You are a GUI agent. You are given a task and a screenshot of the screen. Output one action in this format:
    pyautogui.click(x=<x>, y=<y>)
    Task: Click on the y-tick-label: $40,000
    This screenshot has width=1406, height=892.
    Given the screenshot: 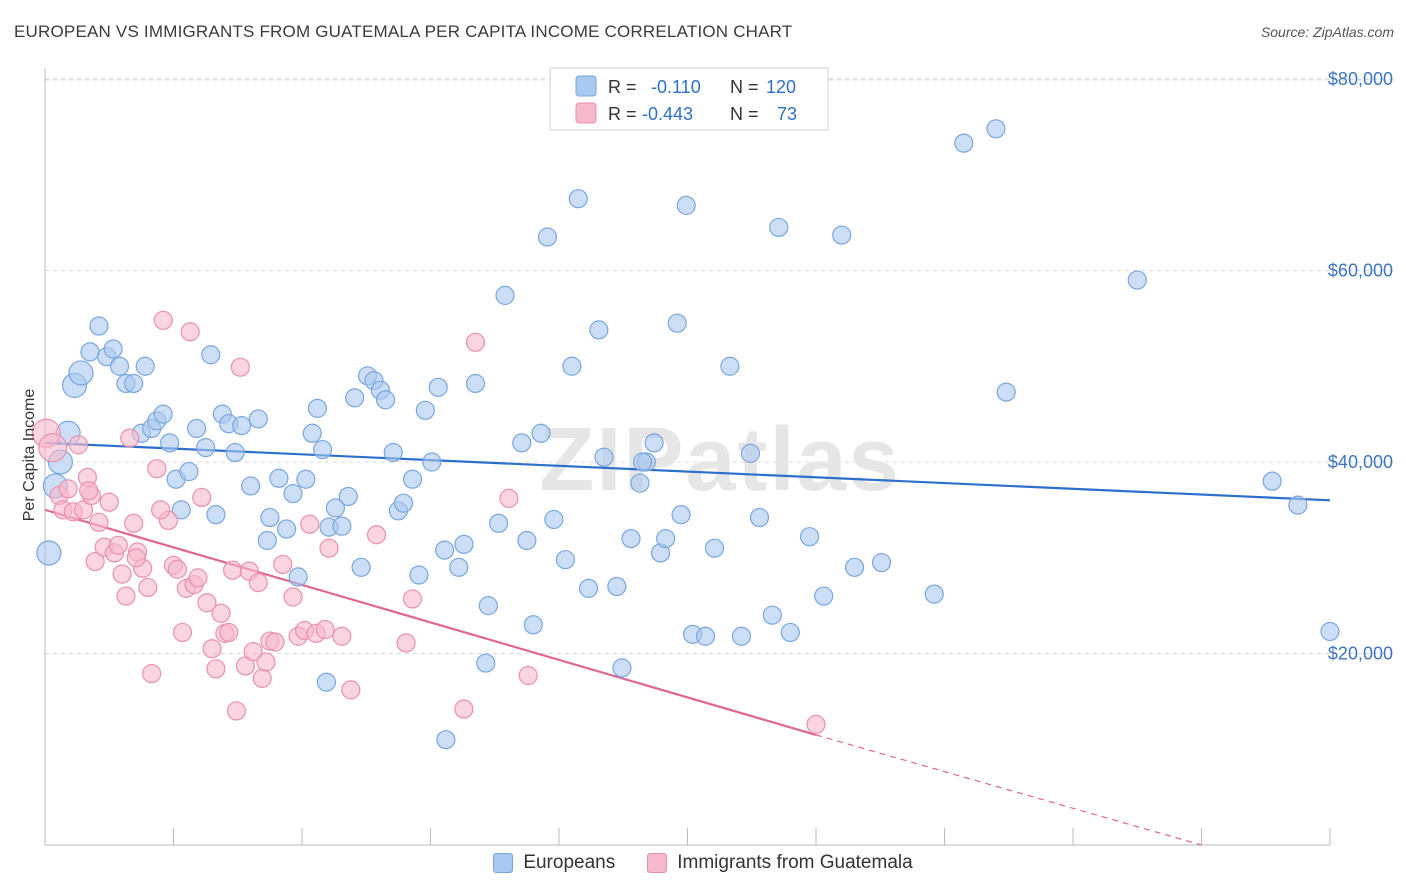 What is the action you would take?
    pyautogui.click(x=1360, y=462)
    